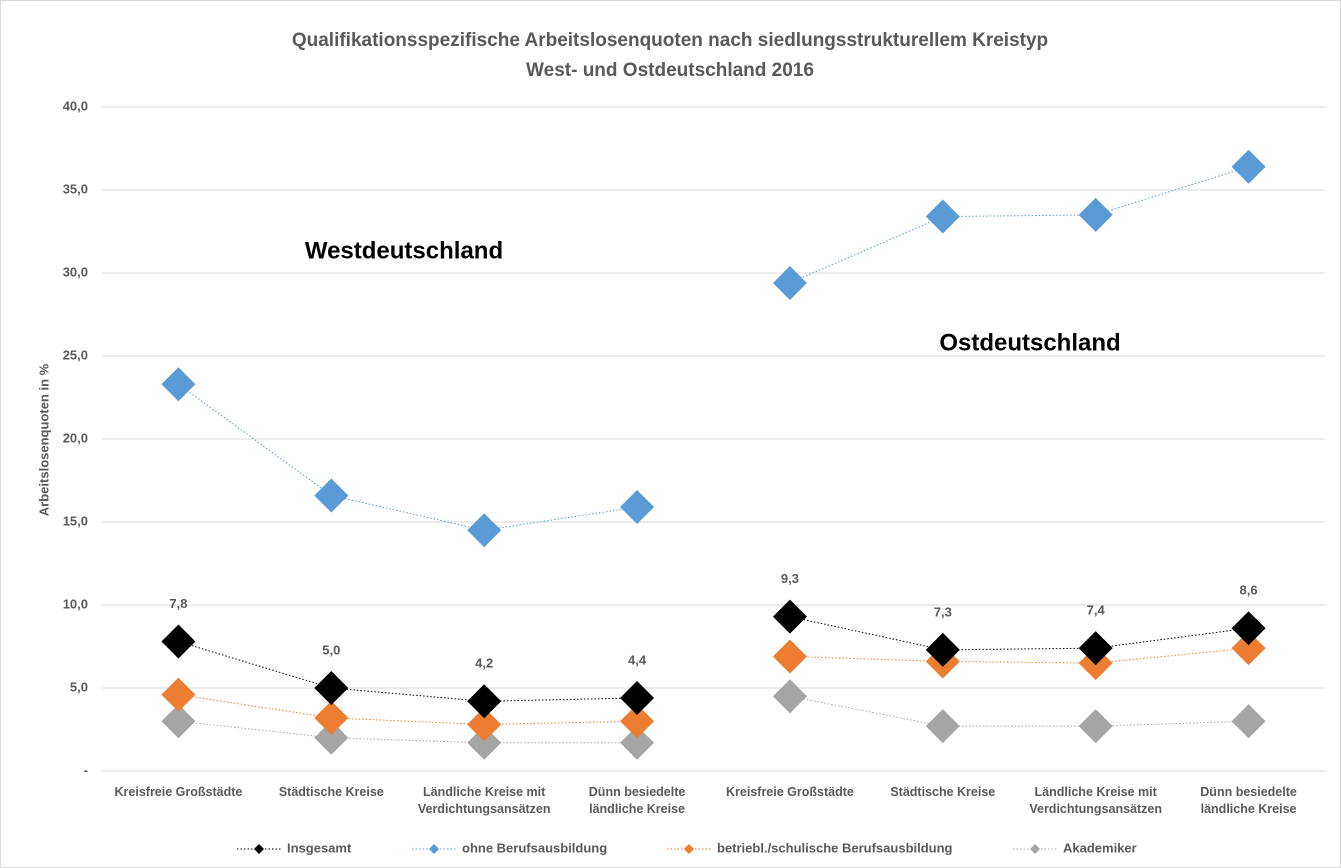 Image resolution: width=1341 pixels, height=868 pixels. What do you see at coordinates (835, 847) in the screenshot?
I see `legend-label: betriebl./schulische Berufsausbildung` at bounding box center [835, 847].